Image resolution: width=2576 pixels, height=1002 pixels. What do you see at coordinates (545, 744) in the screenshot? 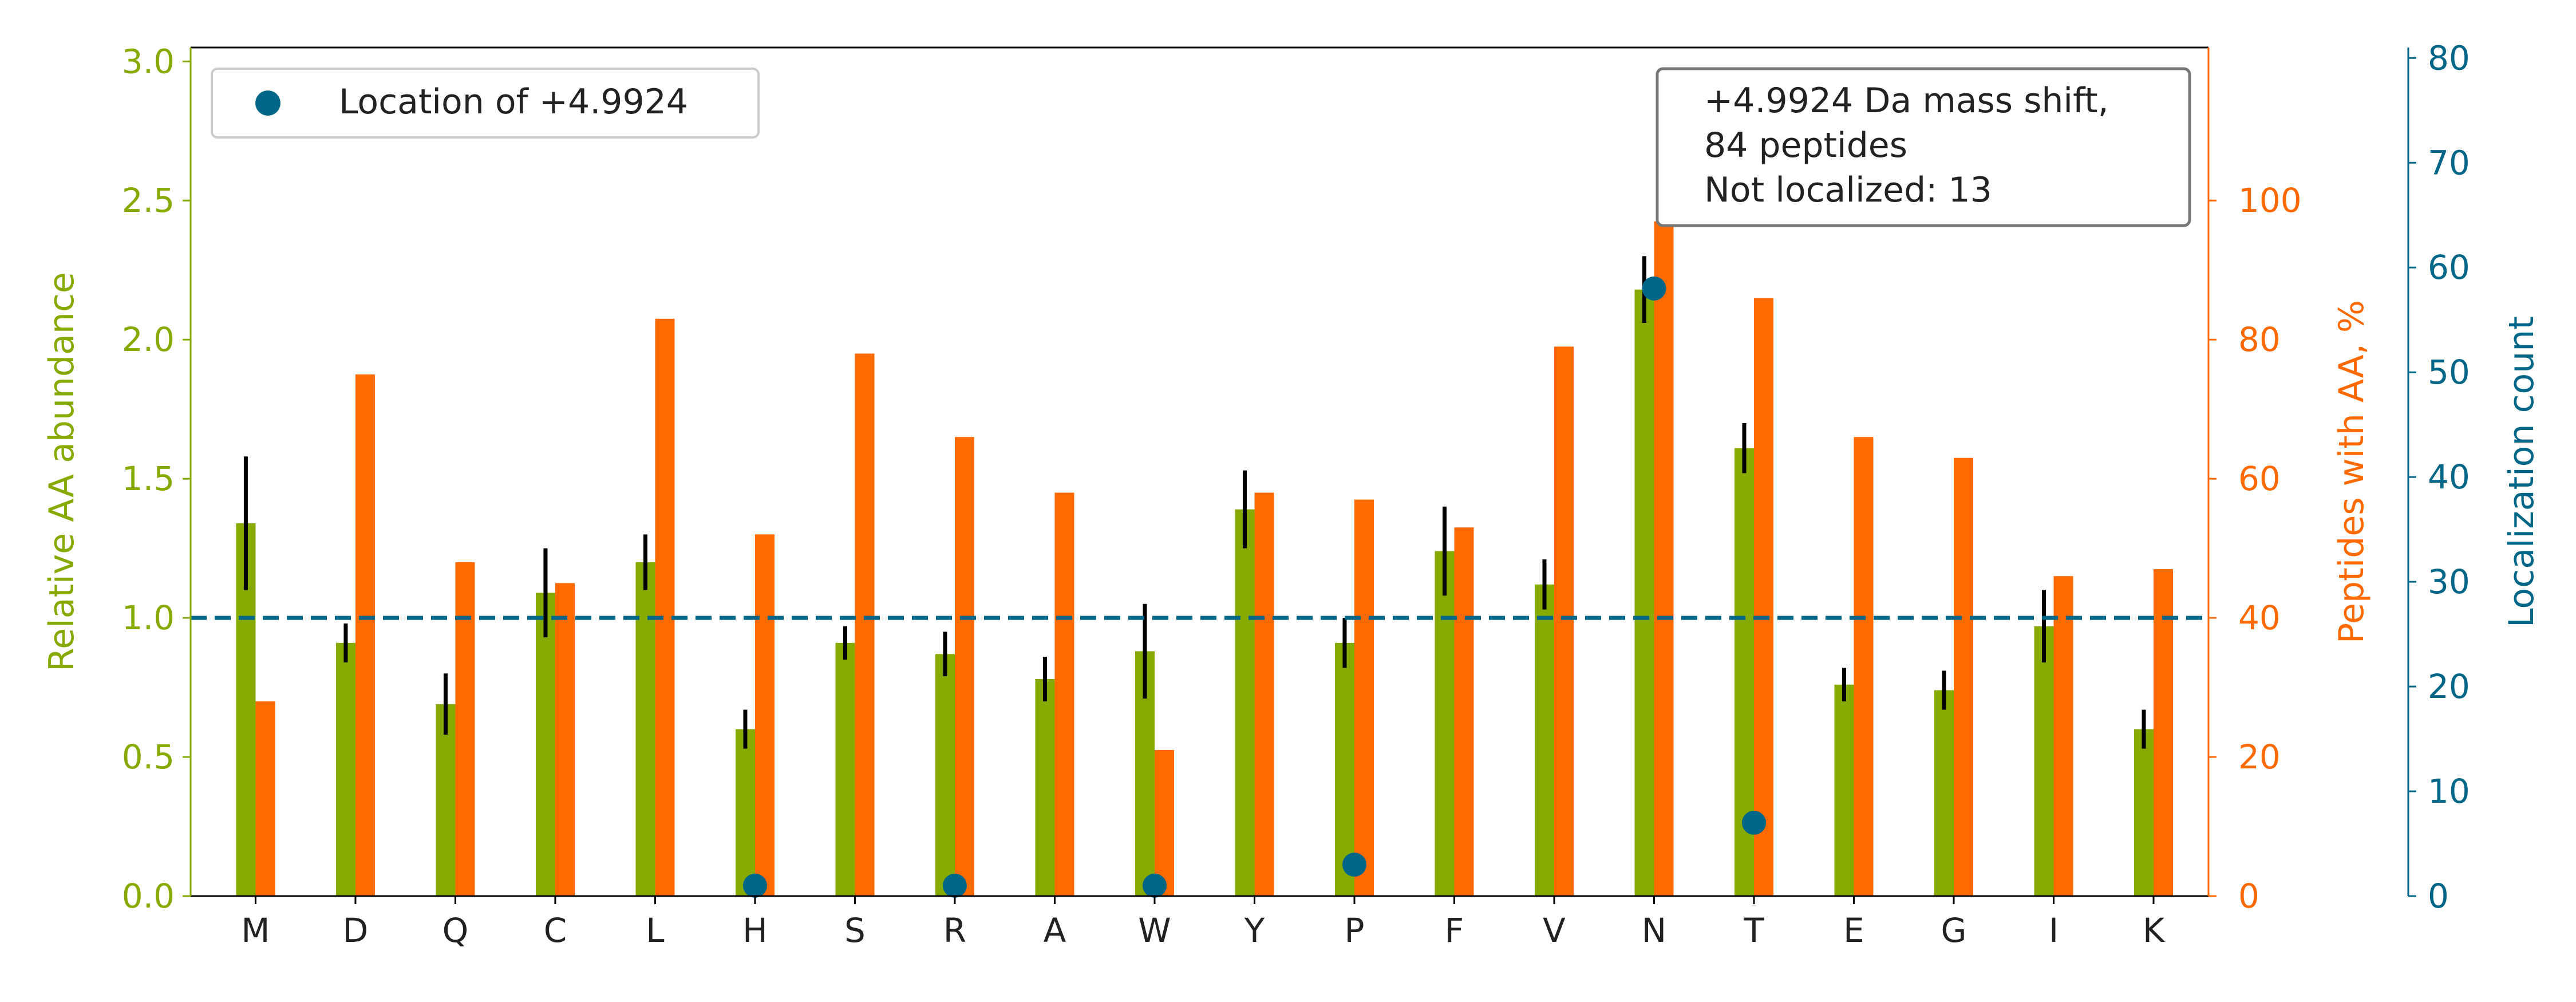
I see `abundance-bar-C` at bounding box center [545, 744].